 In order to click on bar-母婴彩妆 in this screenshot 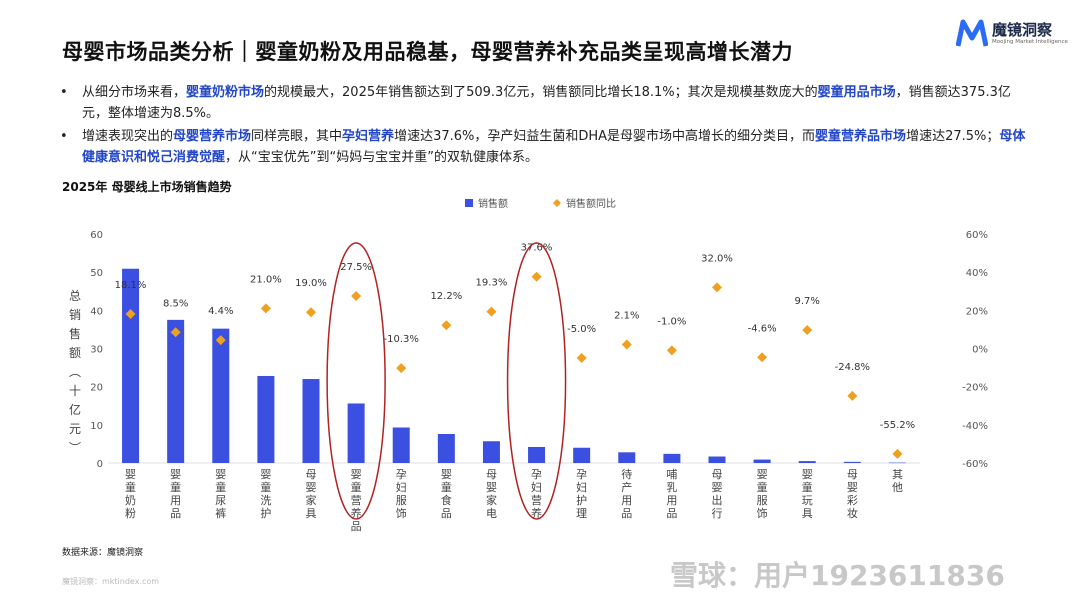, I will do `click(852, 462)`.